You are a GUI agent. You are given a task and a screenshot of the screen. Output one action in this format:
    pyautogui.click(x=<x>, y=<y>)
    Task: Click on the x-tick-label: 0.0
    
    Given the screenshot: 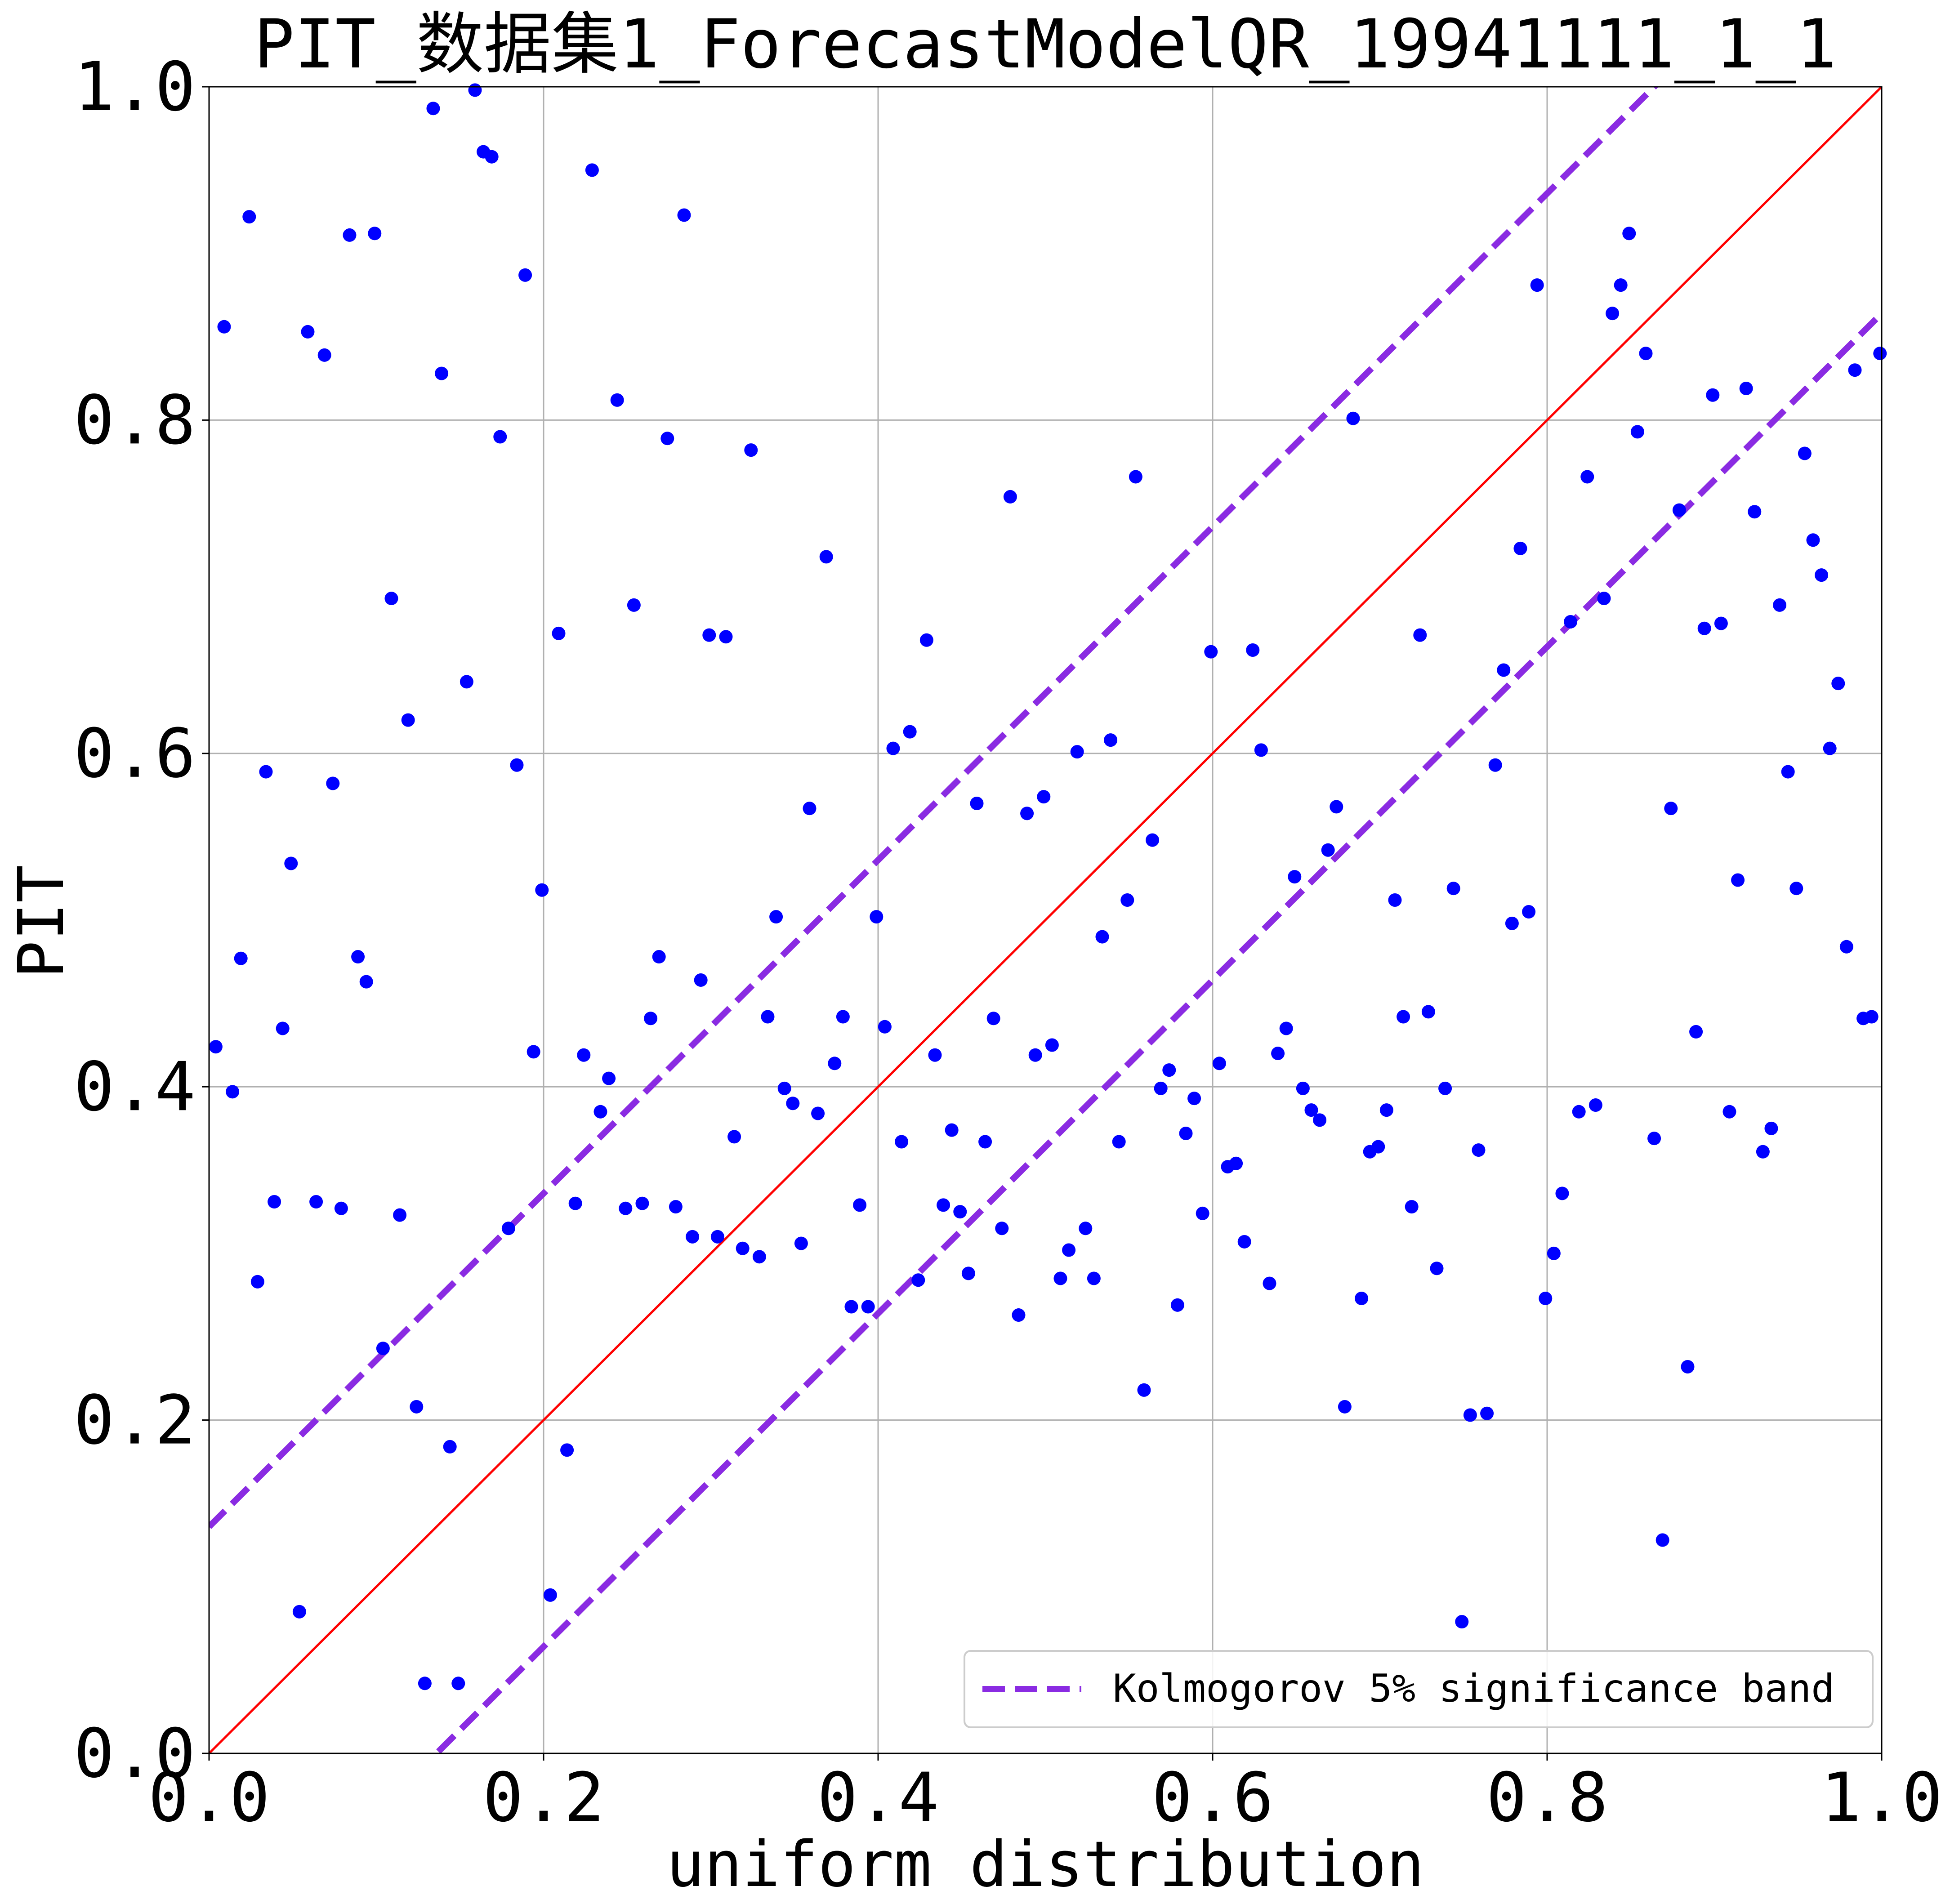 What is the action you would take?
    pyautogui.click(x=209, y=1798)
    